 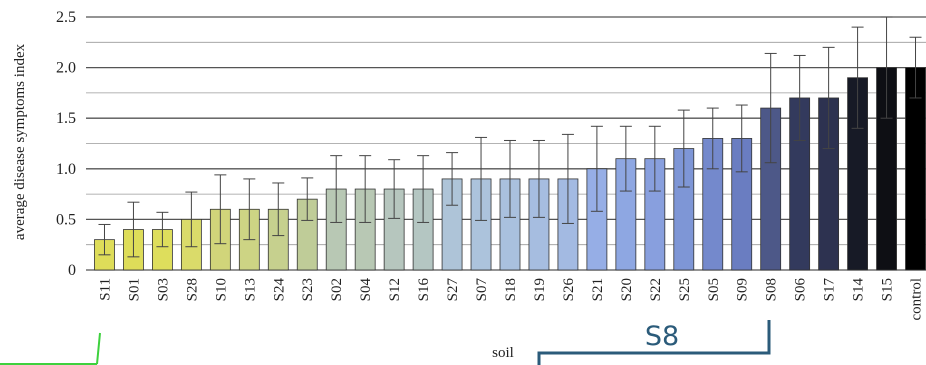 I want to click on x-tick-label: S18, so click(x=511, y=289).